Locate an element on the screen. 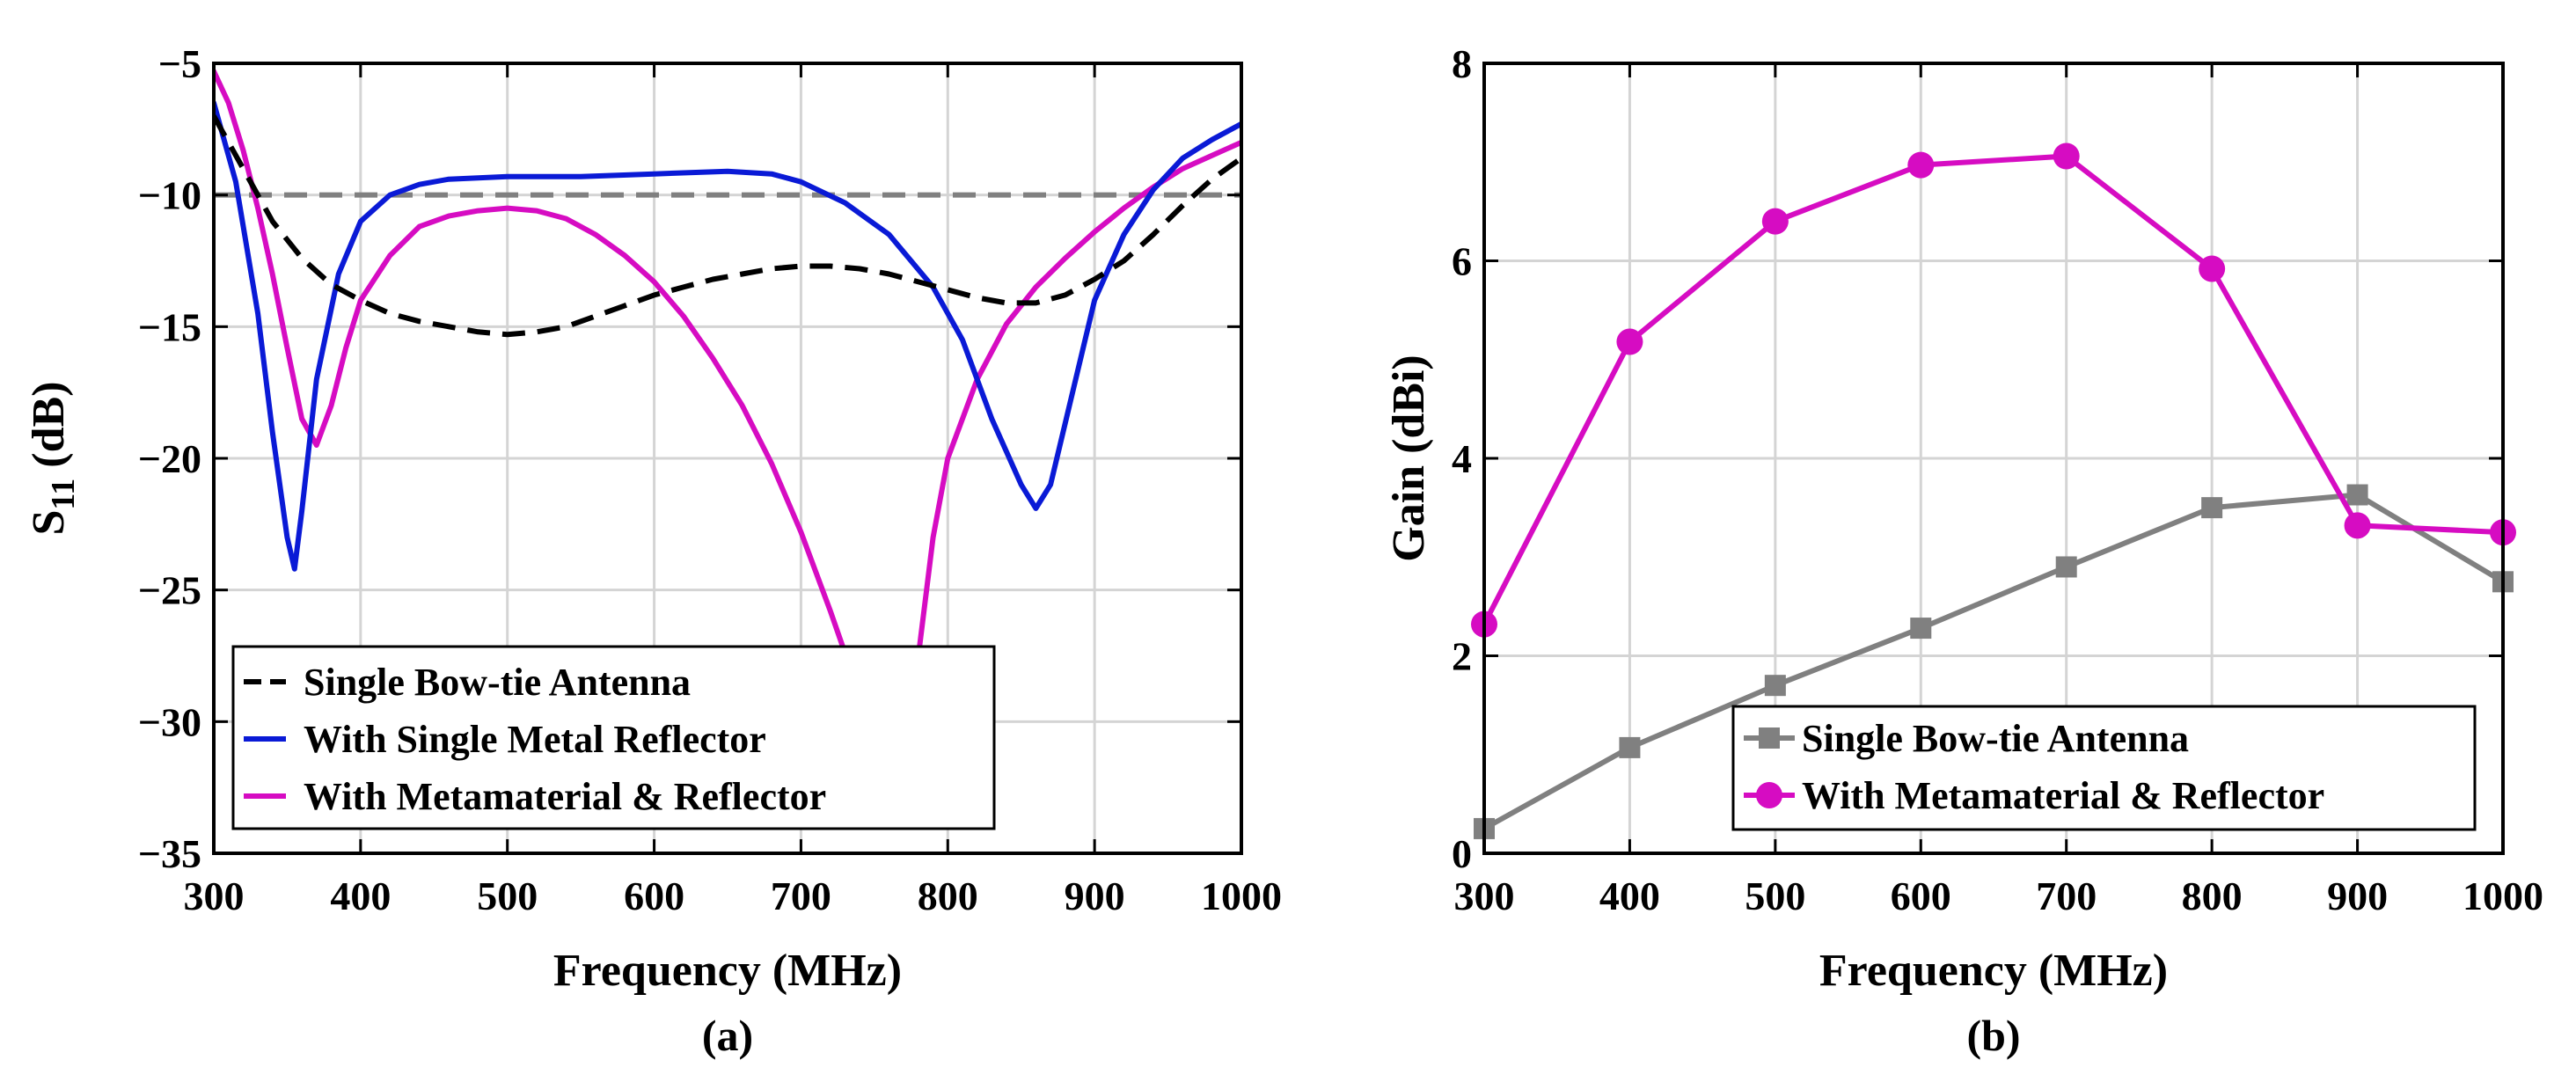 The image size is (2576, 1082). a-y-tick-label: −20 is located at coordinates (169, 458).